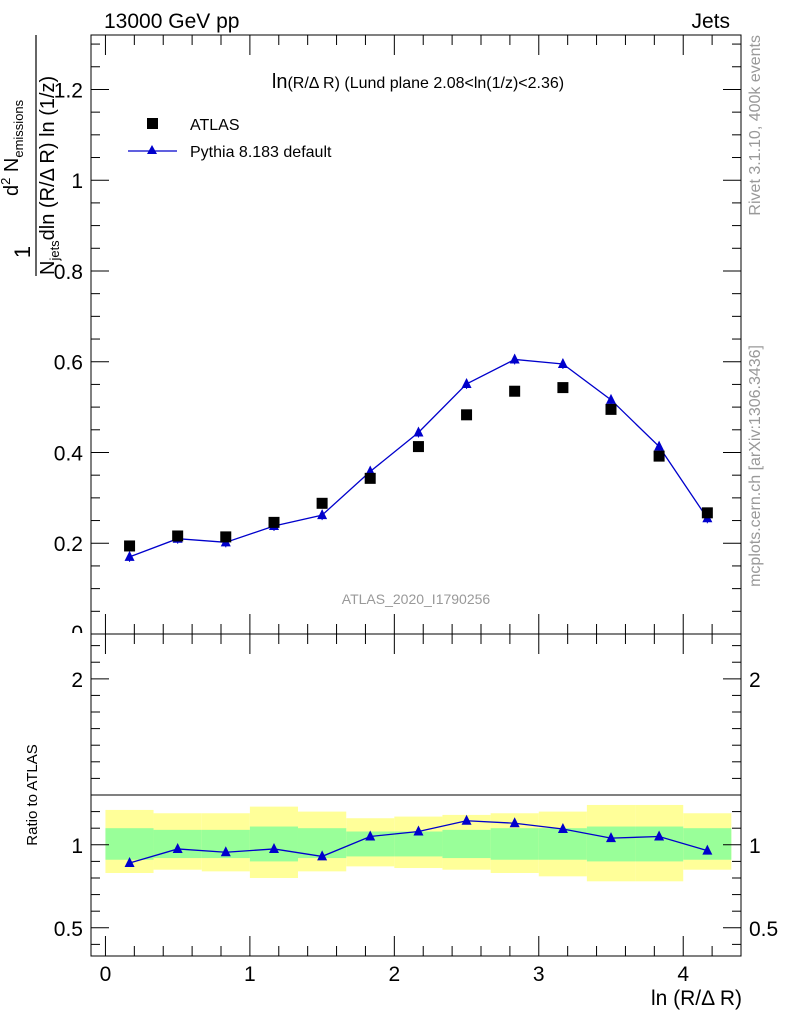 This screenshot has height=1024, width=786. Describe the element at coordinates (68, 544) in the screenshot. I see `main-ytick-label: 0.2` at that location.